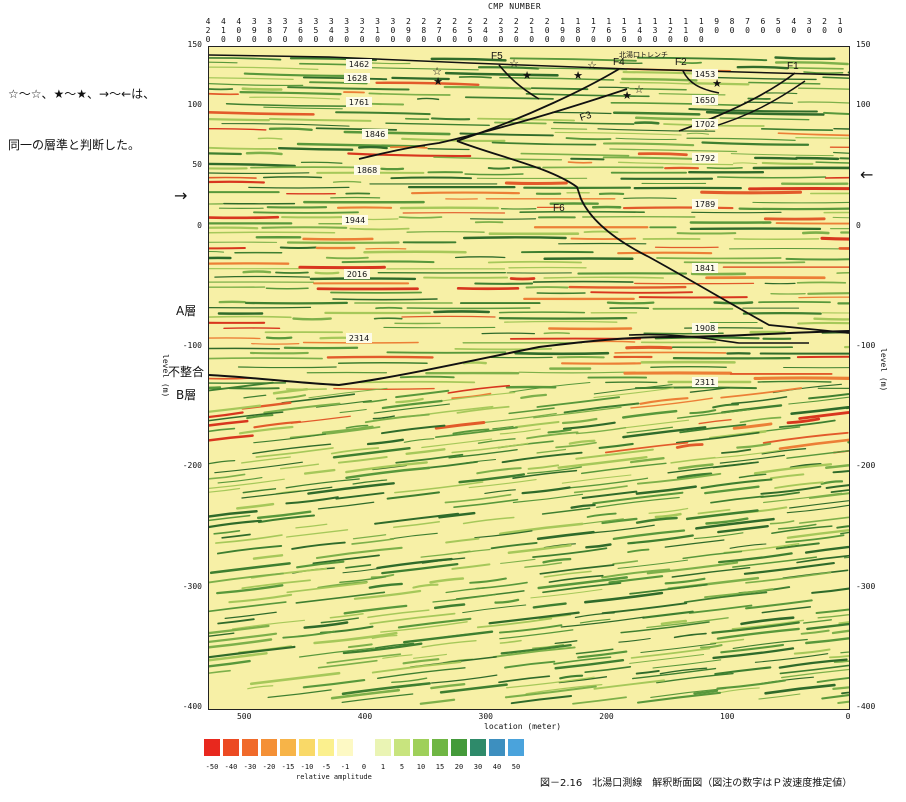 The width and height of the screenshot is (906, 802). What do you see at coordinates (194, 105) in the screenshot?
I see `left-axis-tick: 100` at bounding box center [194, 105].